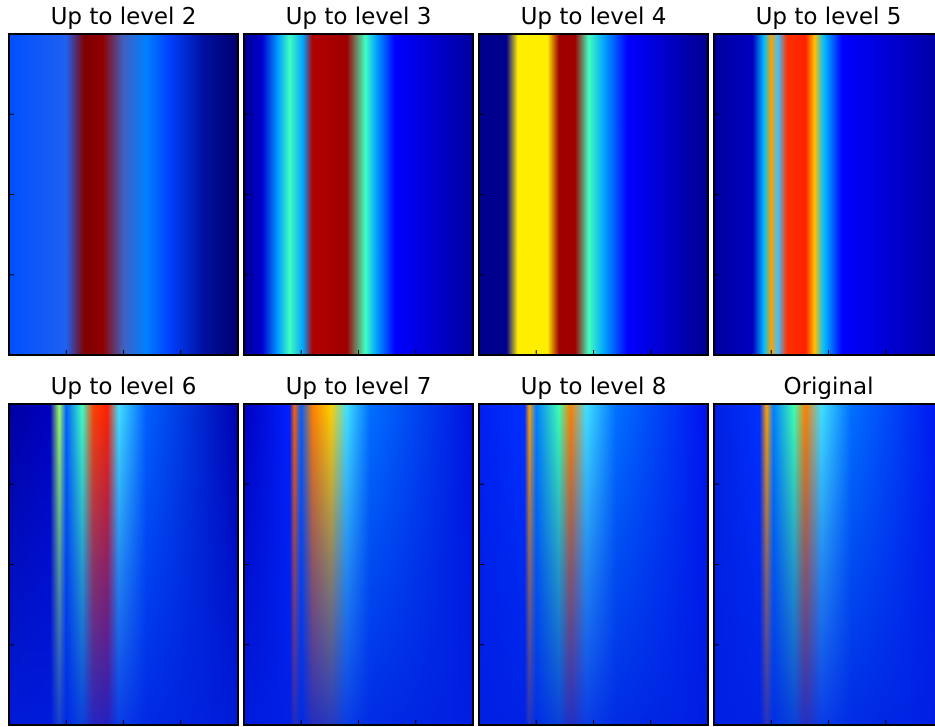 Image resolution: width=935 pixels, height=727 pixels. What do you see at coordinates (359, 17) in the screenshot?
I see `panel-title: Up to level 3` at bounding box center [359, 17].